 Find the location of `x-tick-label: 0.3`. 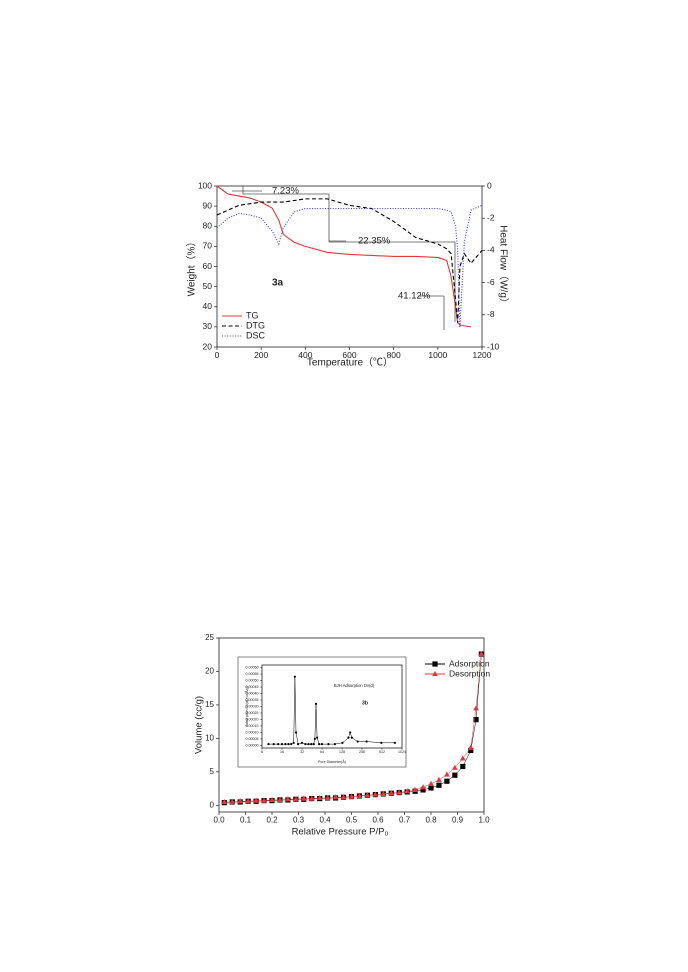

x-tick-label: 0.3 is located at coordinates (299, 820).